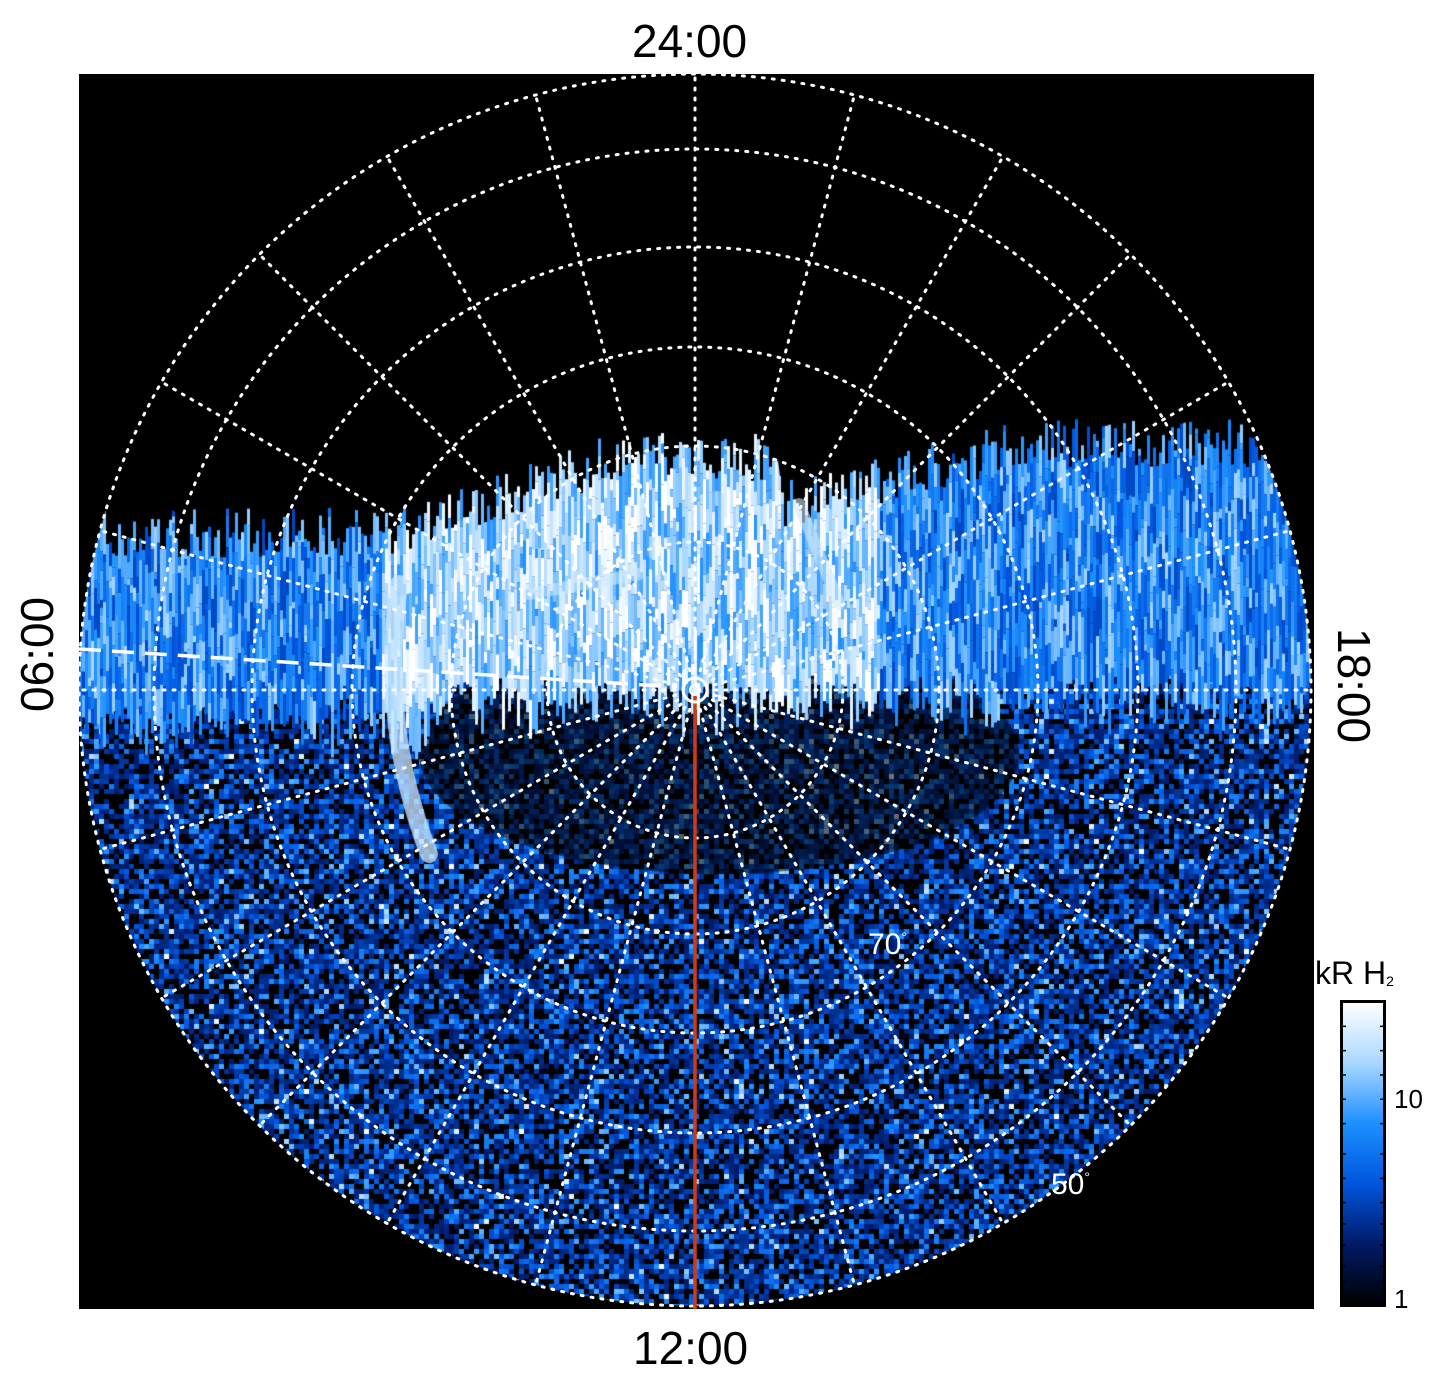 This screenshot has height=1384, width=1447. Describe the element at coordinates (1354, 686) in the screenshot. I see `local-time-label-18: 18:00` at that location.